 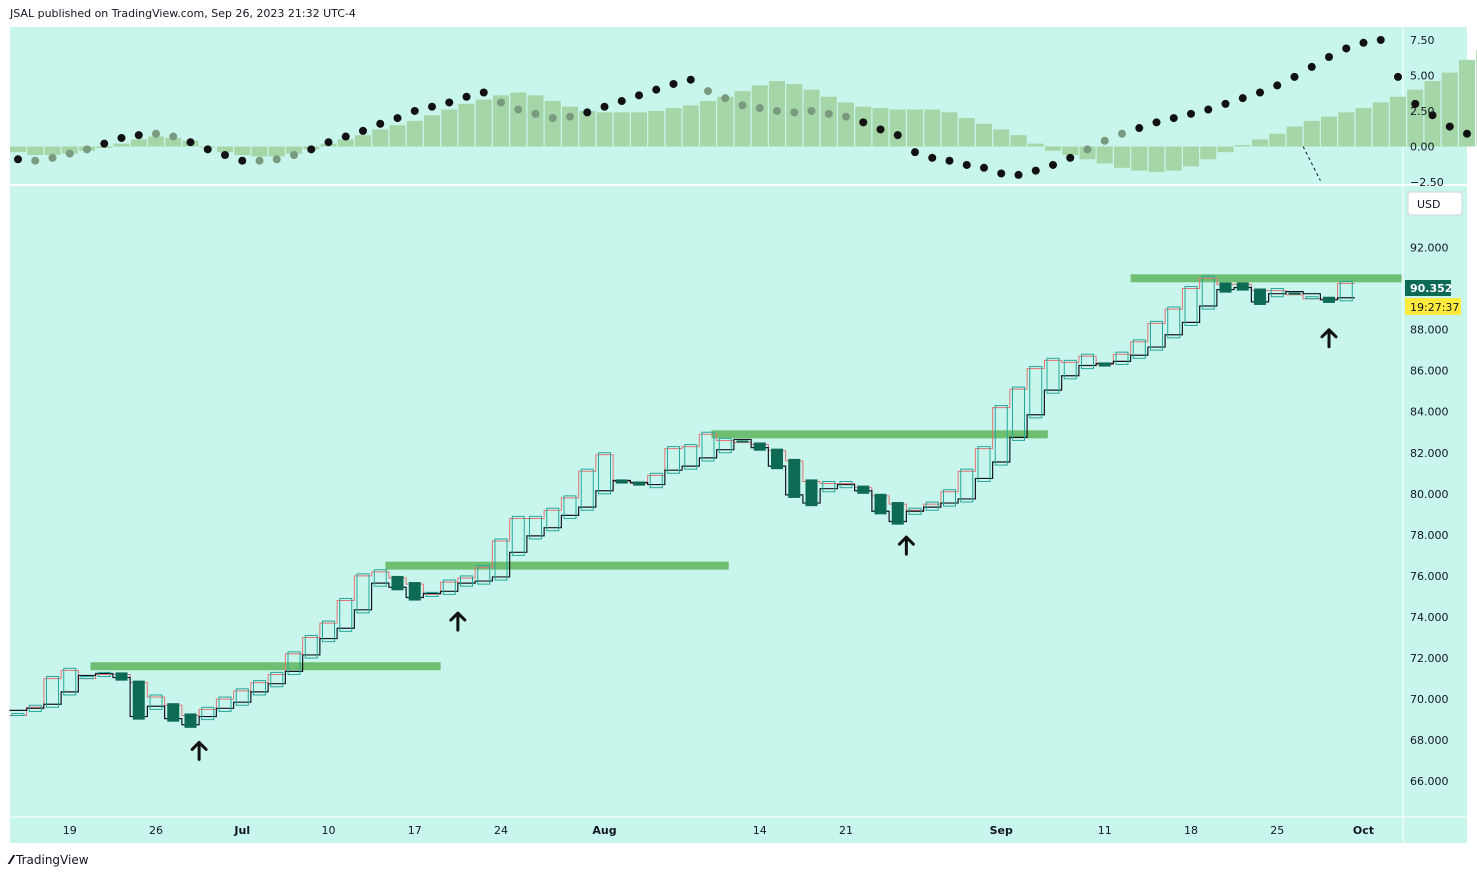 I want to click on osc-y-tick-label: 0.00, so click(x=1422, y=146).